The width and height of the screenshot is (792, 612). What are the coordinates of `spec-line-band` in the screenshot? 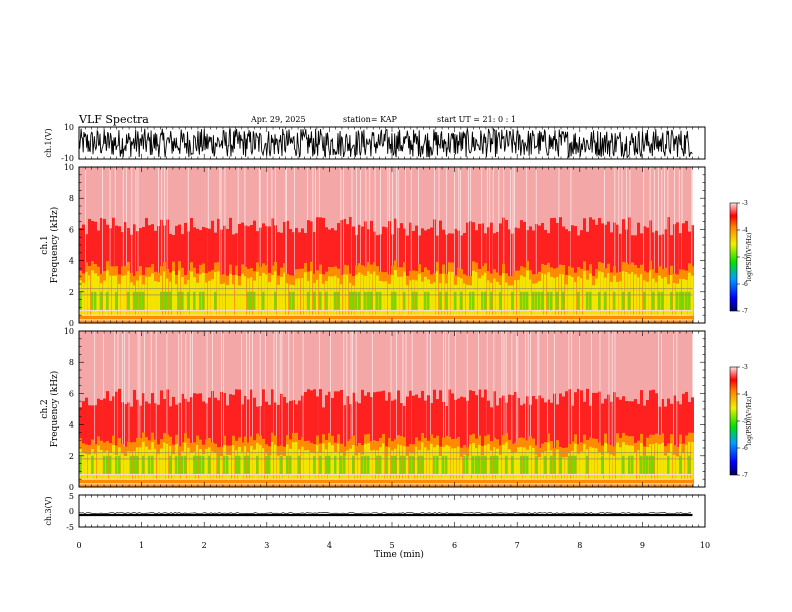 It's located at (386, 320).